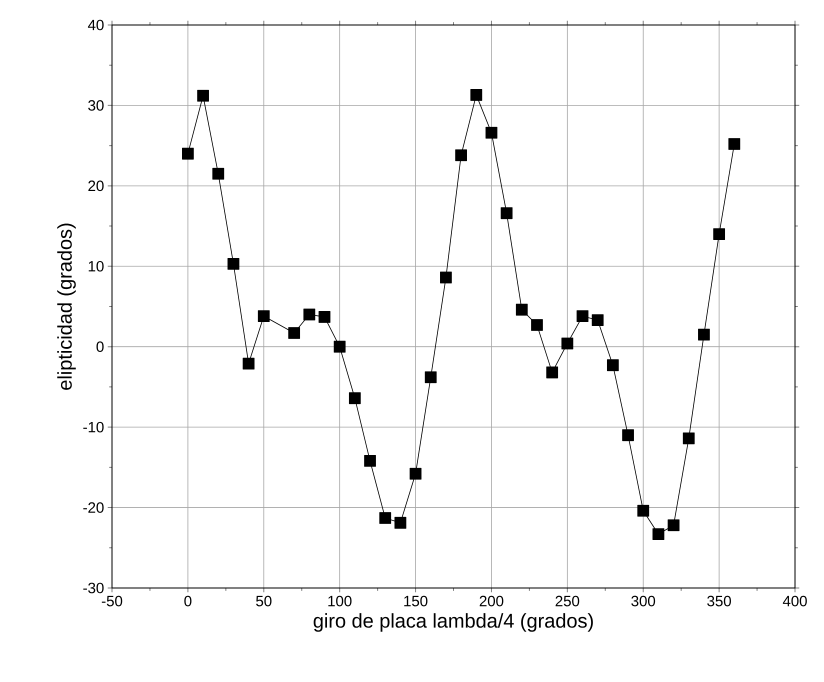 The height and width of the screenshot is (682, 824). What do you see at coordinates (568, 601) in the screenshot?
I see `x-tick-label: 250` at bounding box center [568, 601].